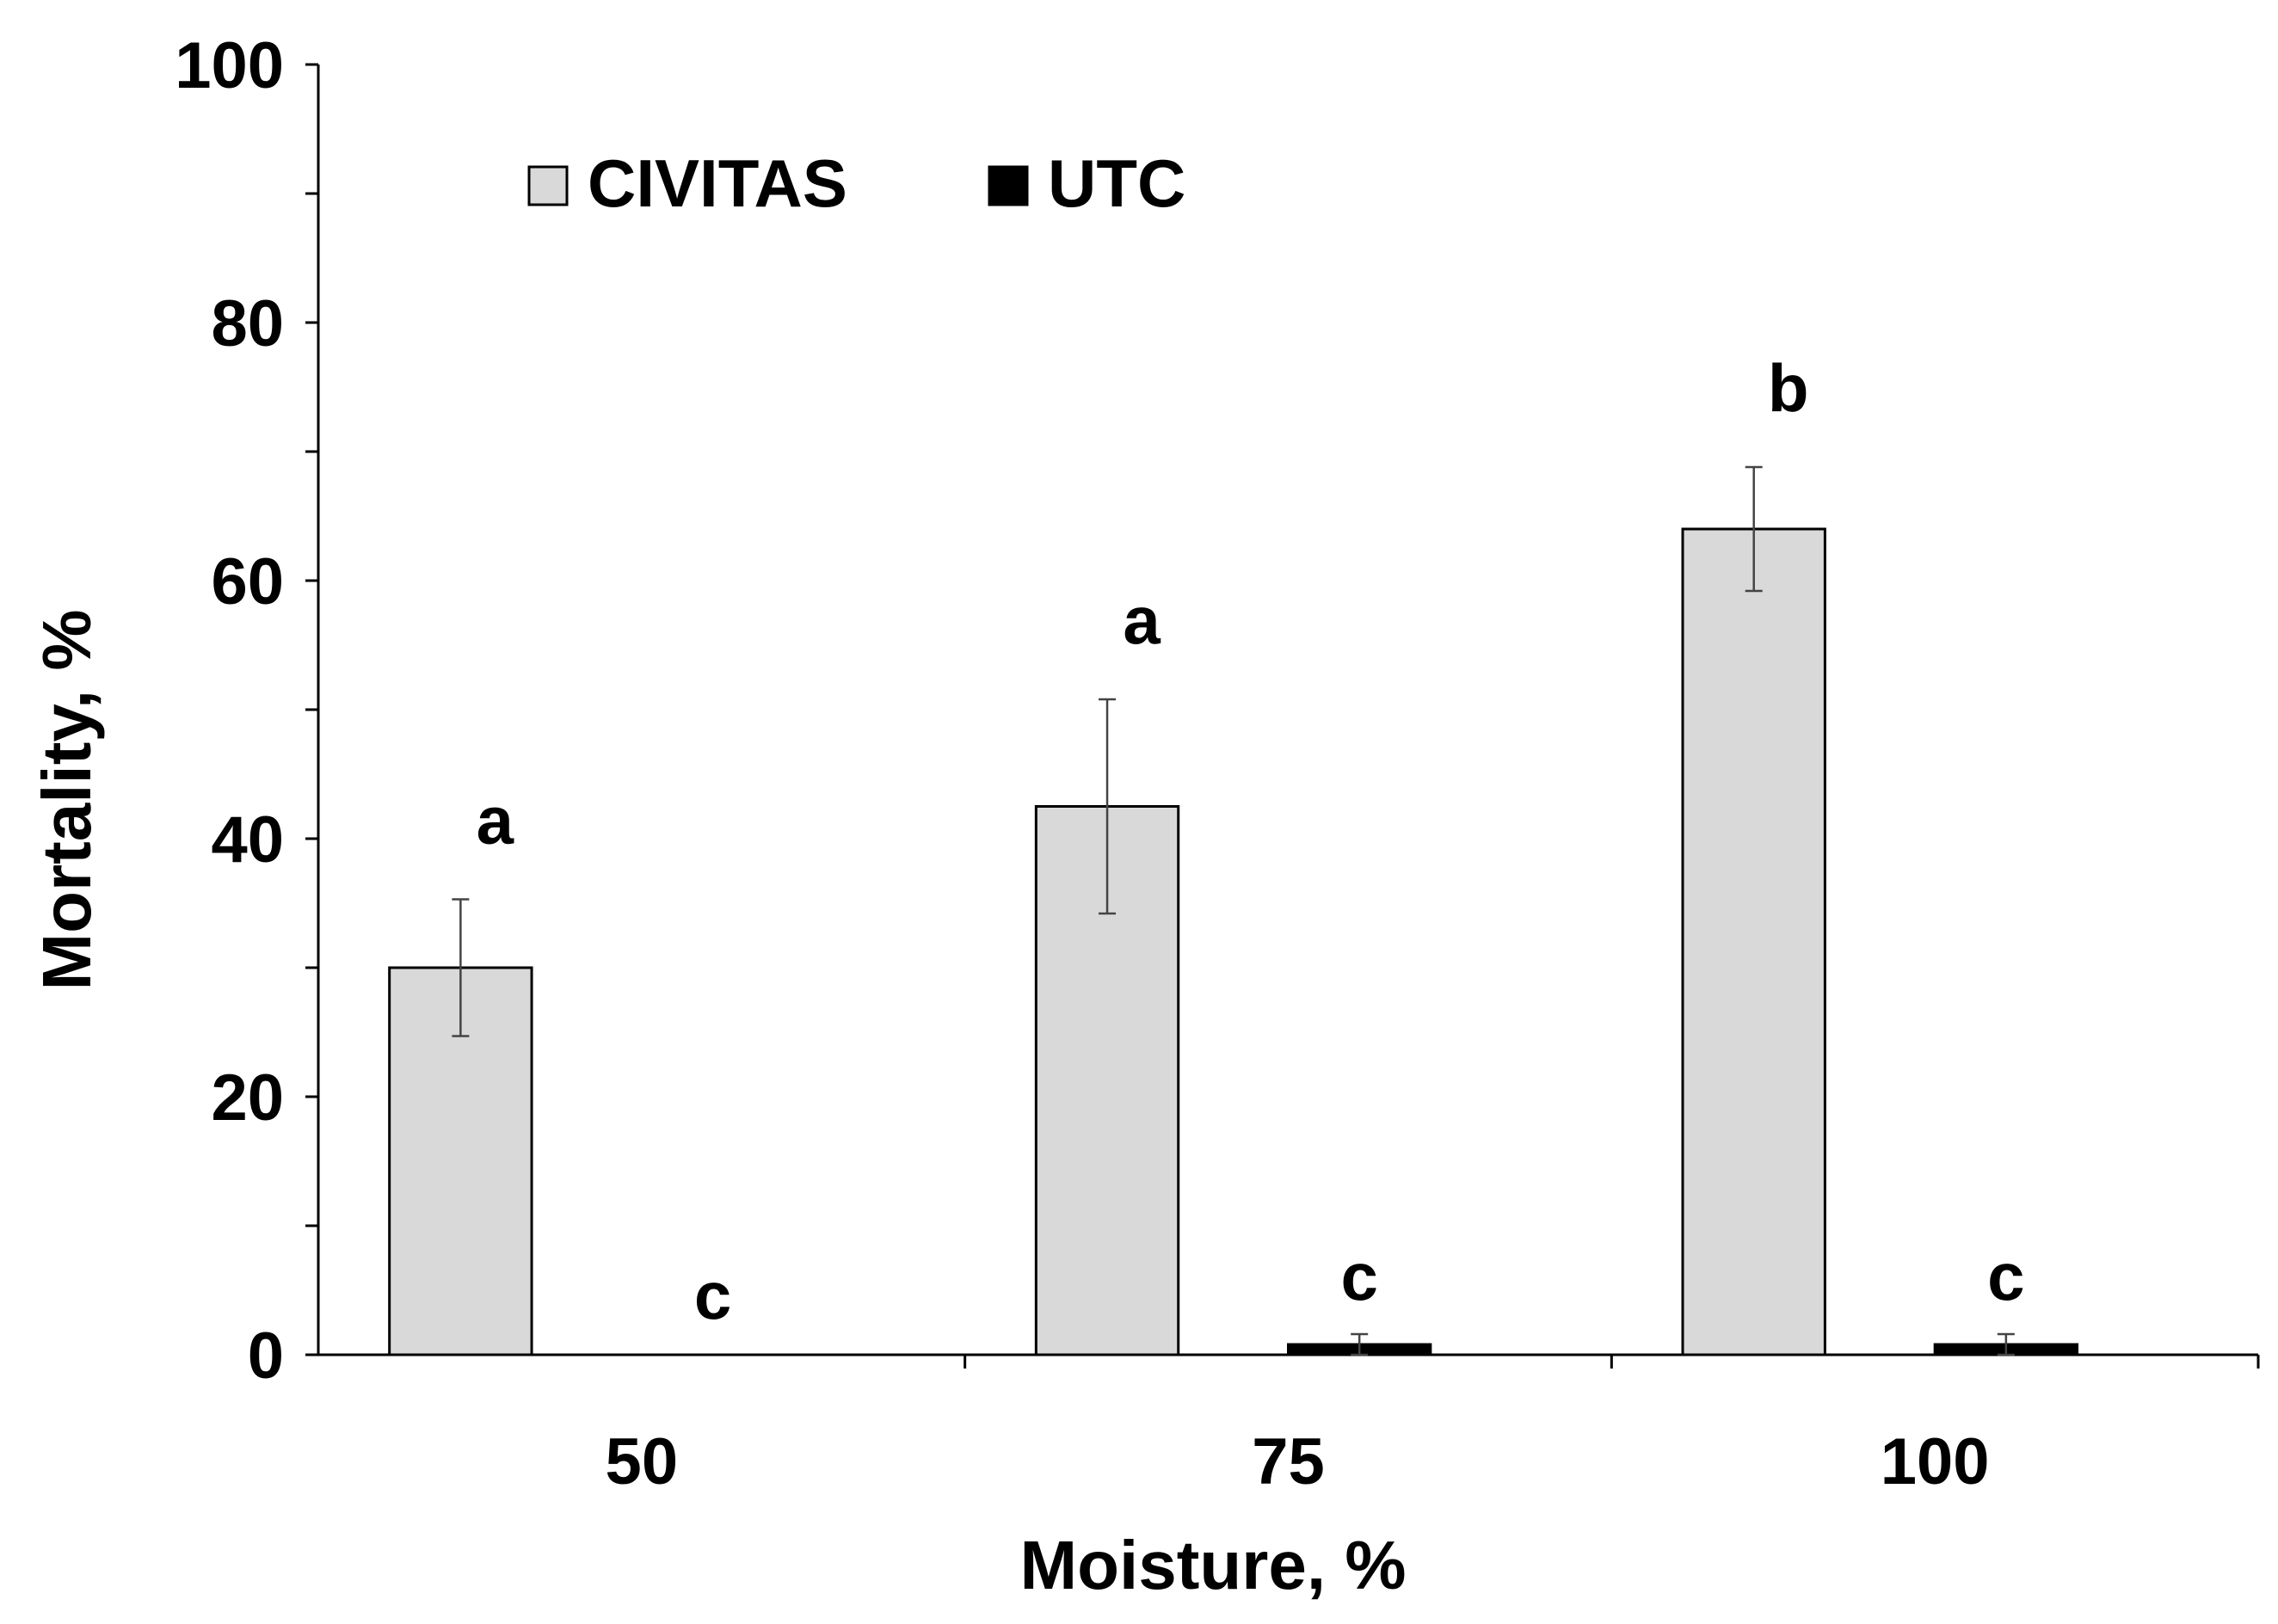 This screenshot has height=1624, width=2278. Describe the element at coordinates (247, 1098) in the screenshot. I see `y-tick-label: 20` at that location.